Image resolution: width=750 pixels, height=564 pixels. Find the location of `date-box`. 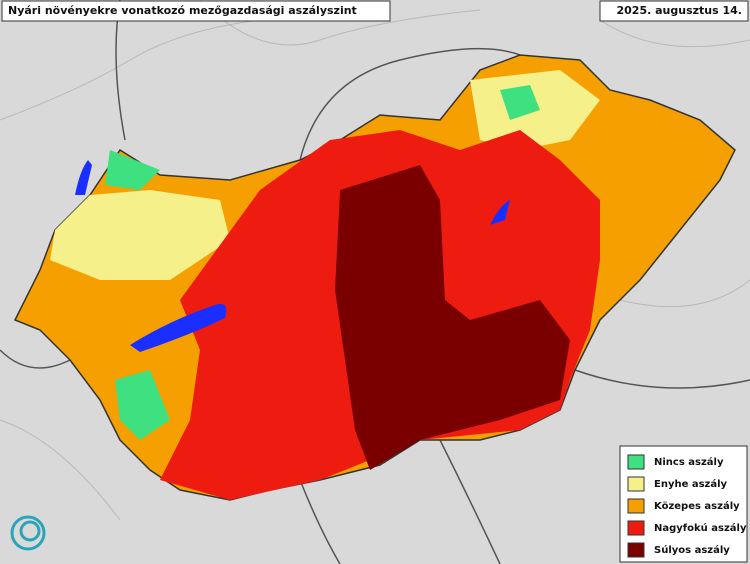

date-box is located at coordinates (674, 11).